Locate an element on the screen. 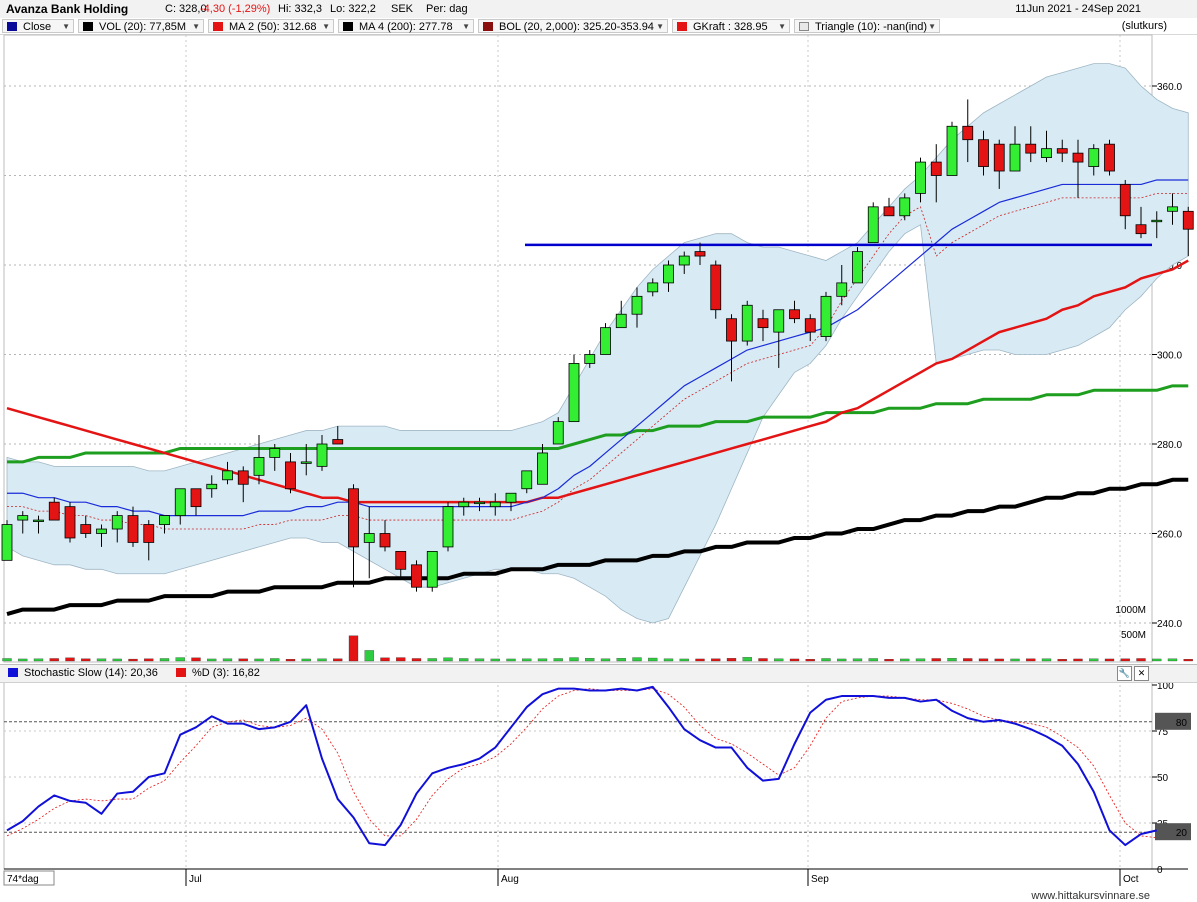 The width and height of the screenshot is (1197, 902). legend-label: VOL (20): 77,85M is located at coordinates (143, 27).